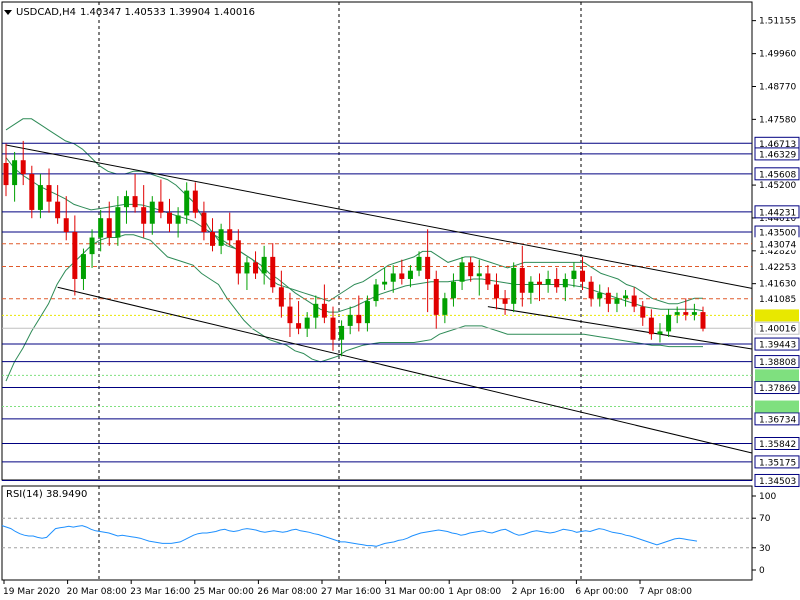  Describe the element at coordinates (777, 219) in the screenshot. I see `price-axis-label: 1.44010` at that location.